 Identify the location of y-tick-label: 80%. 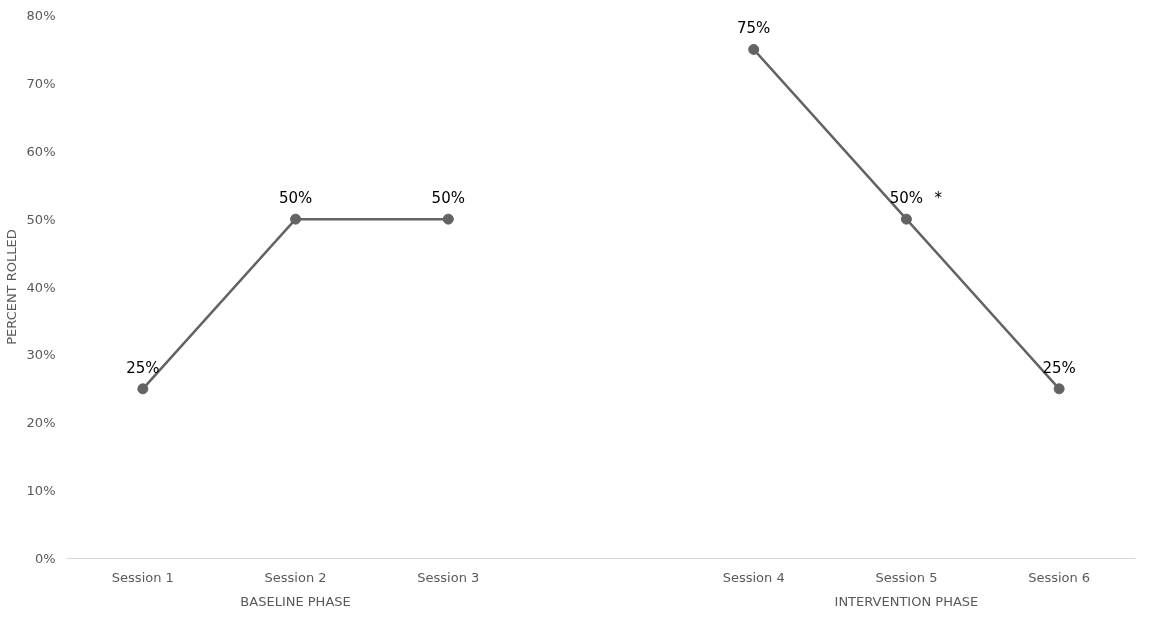
(41, 15).